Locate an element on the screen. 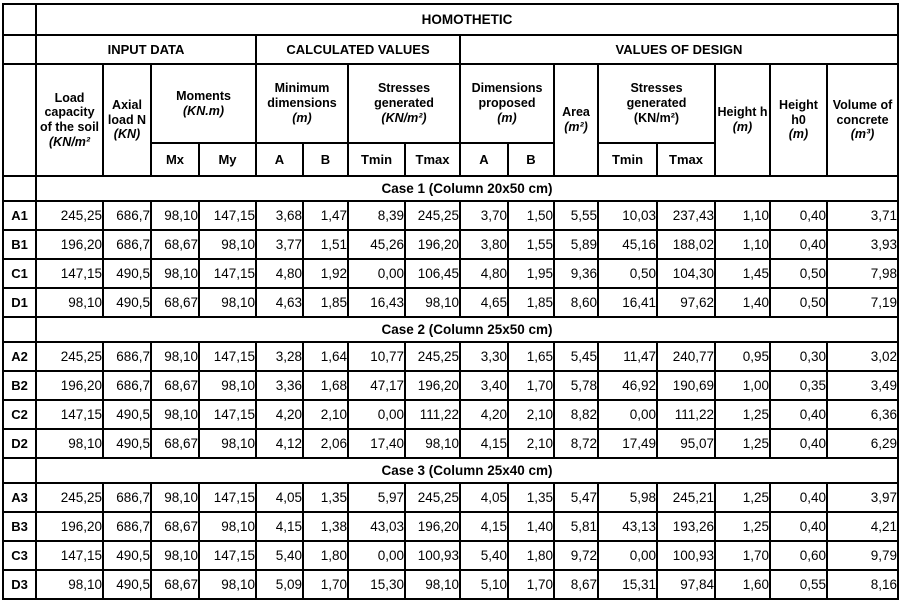  subcol-a-proposed: A is located at coordinates (484, 159).